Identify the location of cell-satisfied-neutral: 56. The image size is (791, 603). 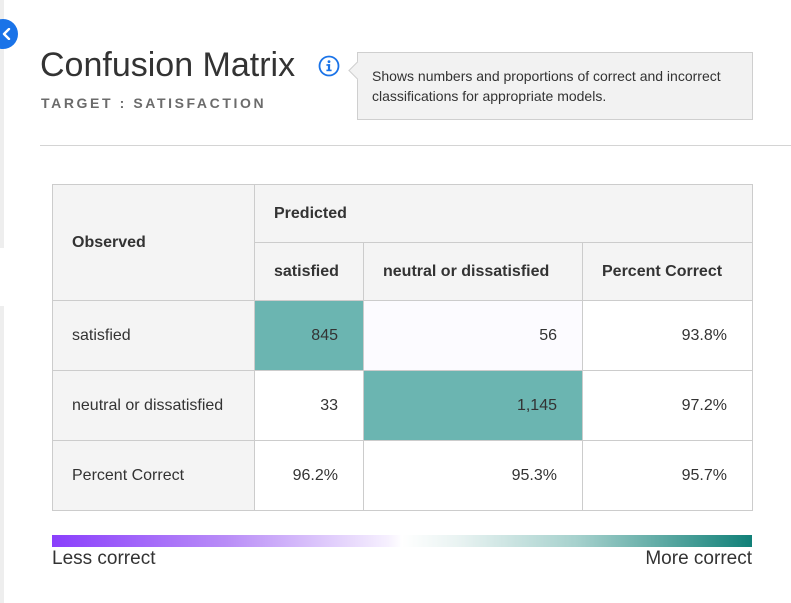
(473, 336).